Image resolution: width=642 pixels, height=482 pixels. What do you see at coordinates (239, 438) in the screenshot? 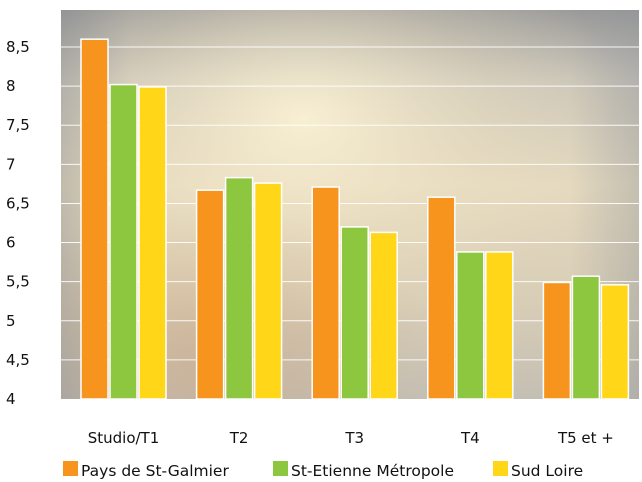
I see `x-tick-label: T2` at bounding box center [239, 438].